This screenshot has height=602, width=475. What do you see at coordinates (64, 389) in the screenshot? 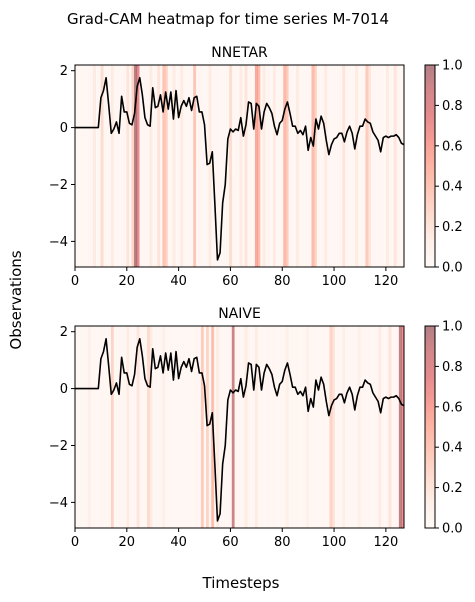
I see `y-tick-label: 0` at bounding box center [64, 389].